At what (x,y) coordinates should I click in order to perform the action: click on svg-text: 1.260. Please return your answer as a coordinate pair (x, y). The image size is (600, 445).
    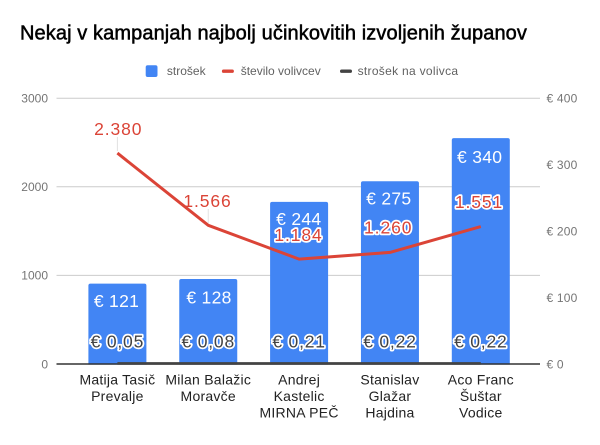
    Looking at the image, I should click on (388, 228).